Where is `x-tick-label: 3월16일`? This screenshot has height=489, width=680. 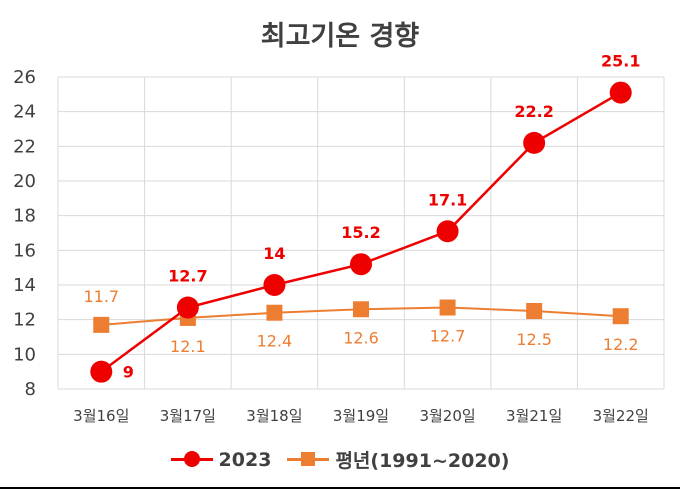
x-tick-label: 3월16일 is located at coordinates (101, 416).